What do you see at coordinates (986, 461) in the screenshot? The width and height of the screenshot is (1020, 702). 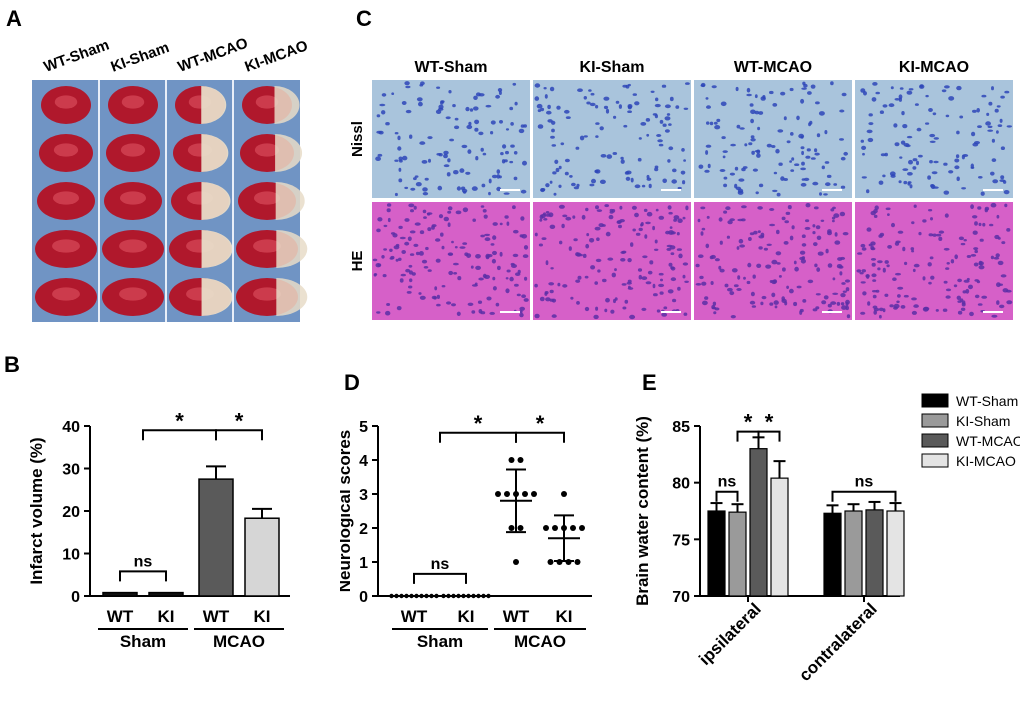 I see `legend-label: KI-MCAO` at bounding box center [986, 461].